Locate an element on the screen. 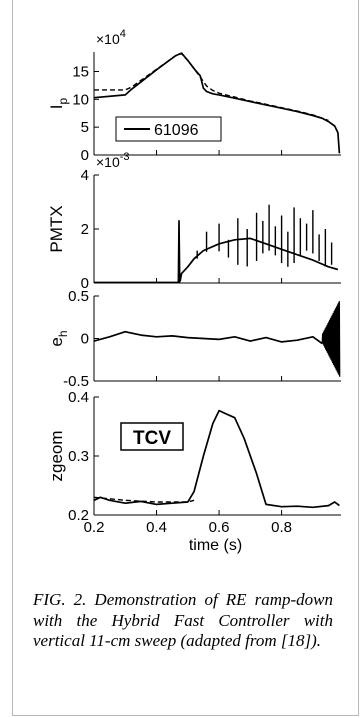 Image resolution: width=361 pixels, height=718 pixels. y-axis-label: eh is located at coordinates (58, 338).